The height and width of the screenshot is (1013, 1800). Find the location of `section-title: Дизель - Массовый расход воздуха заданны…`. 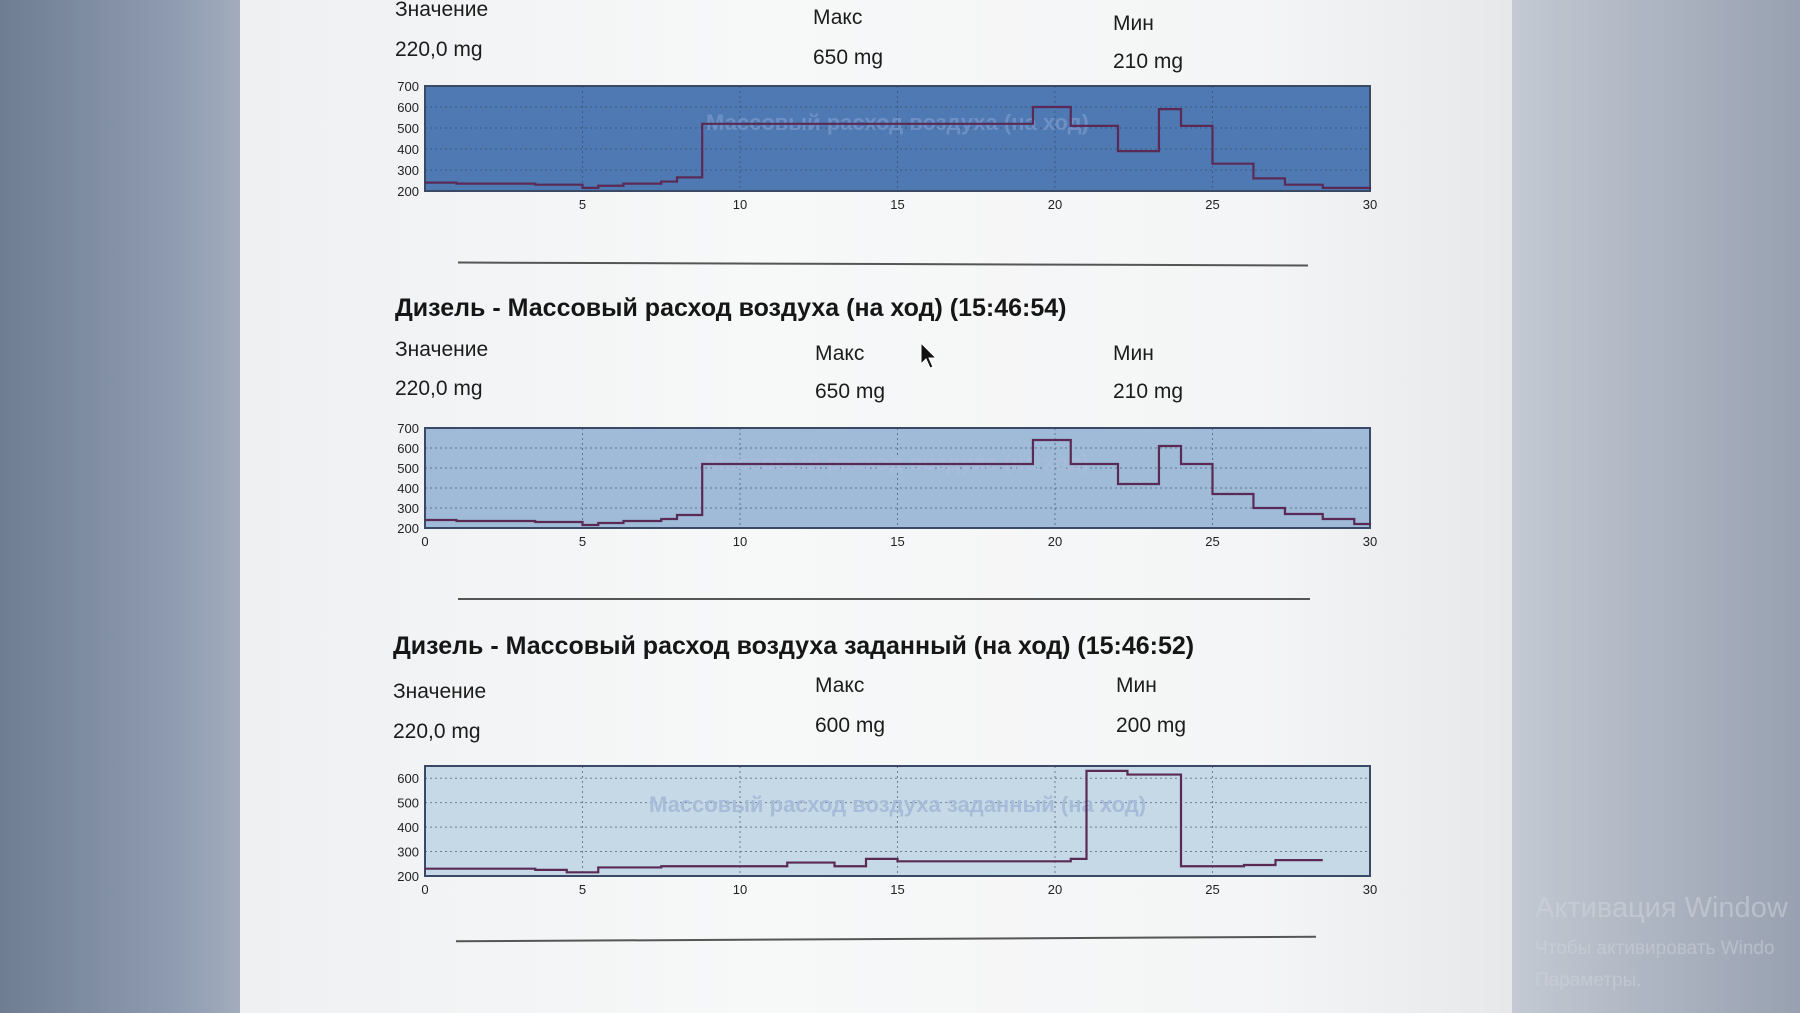

section-title: Дизель - Массовый расход воздуха заданны… is located at coordinates (794, 646).